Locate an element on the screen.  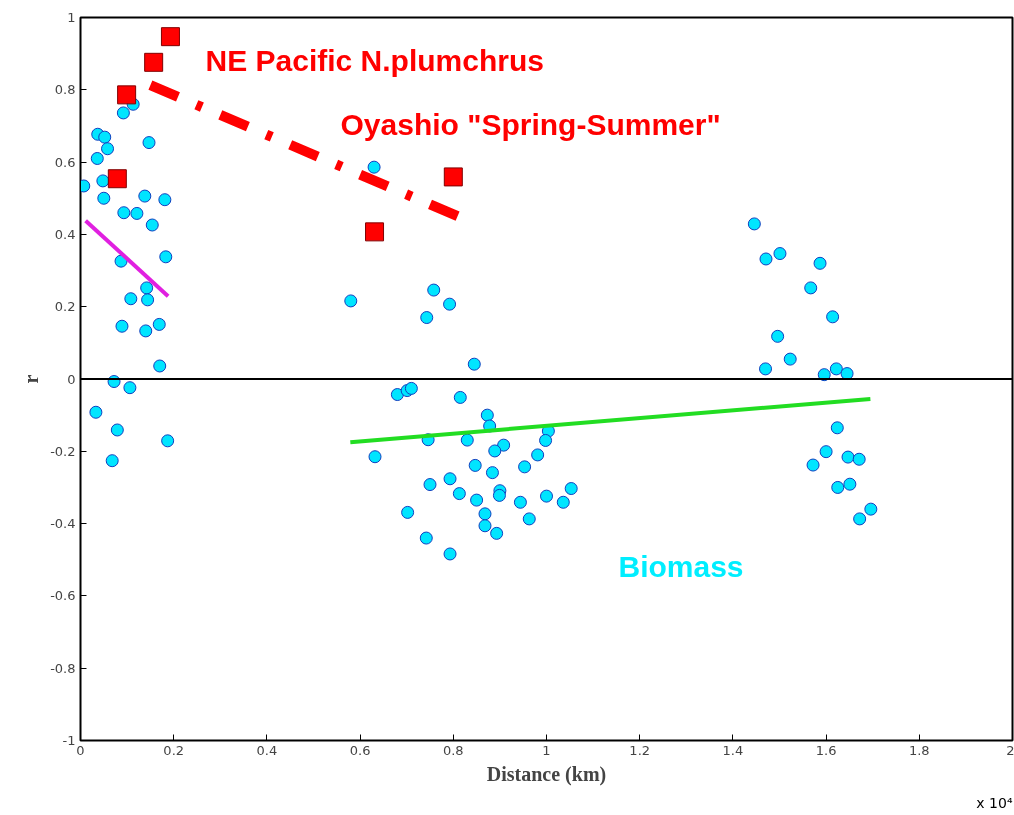
x-tick-label: 0.4 is located at coordinates (267, 750).